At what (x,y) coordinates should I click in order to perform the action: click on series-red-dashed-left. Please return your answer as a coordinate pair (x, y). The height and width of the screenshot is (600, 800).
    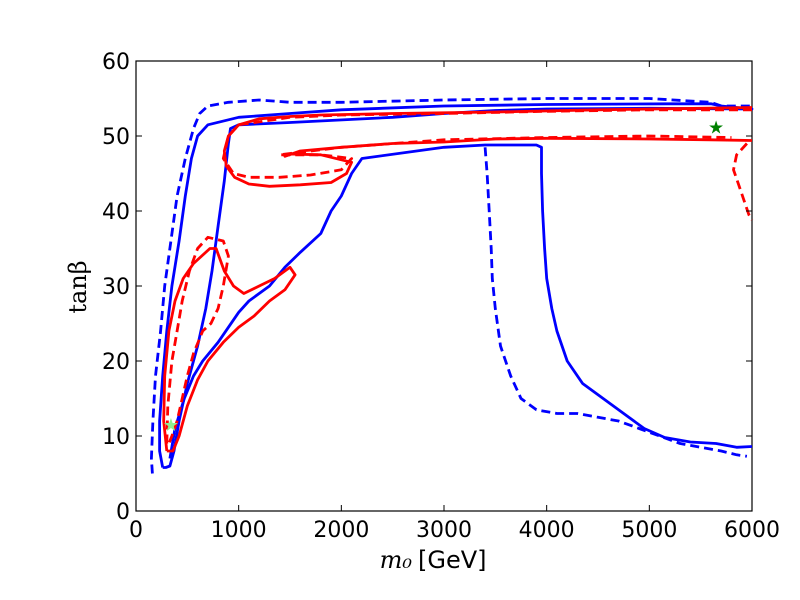
    Looking at the image, I should click on (197, 340).